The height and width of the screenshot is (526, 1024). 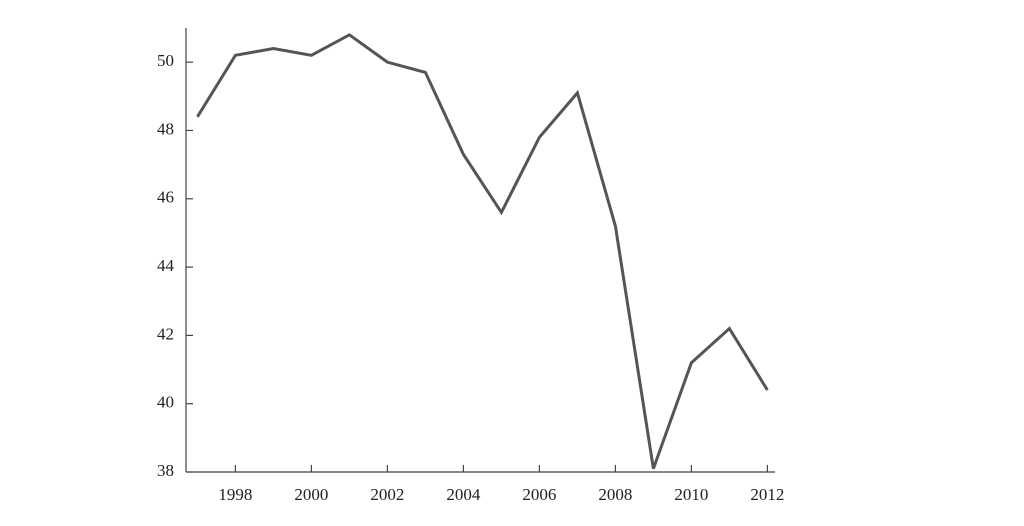 I want to click on x-tick-label: 2010, so click(x=691, y=494).